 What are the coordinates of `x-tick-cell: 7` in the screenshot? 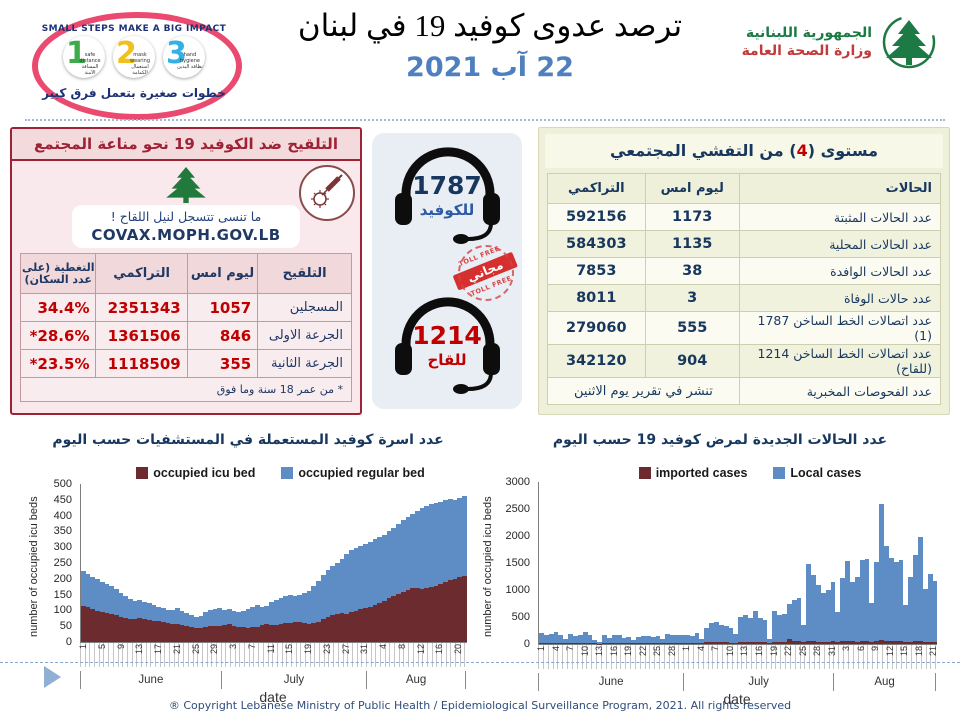 It's located at (715, 657).